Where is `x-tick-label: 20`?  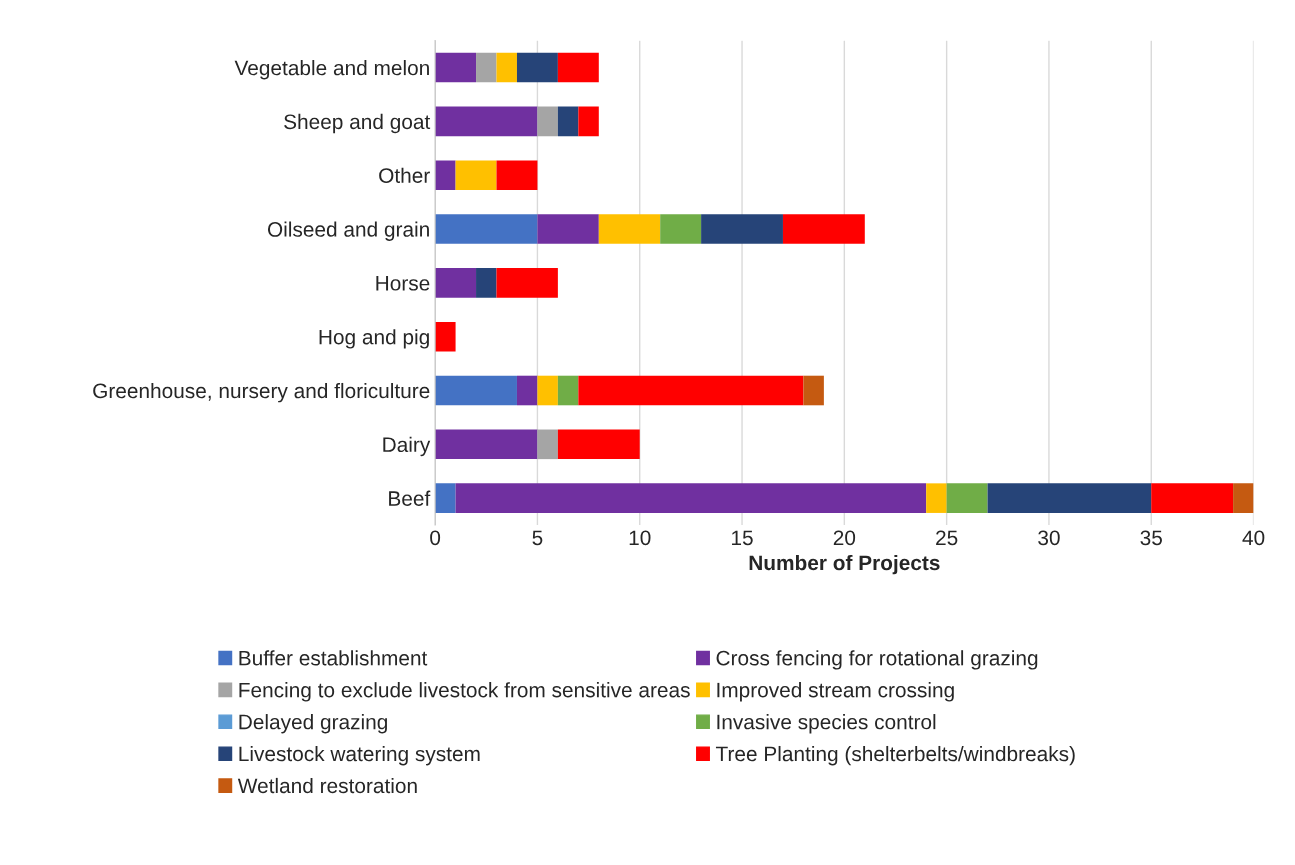
x-tick-label: 20 is located at coordinates (844, 538).